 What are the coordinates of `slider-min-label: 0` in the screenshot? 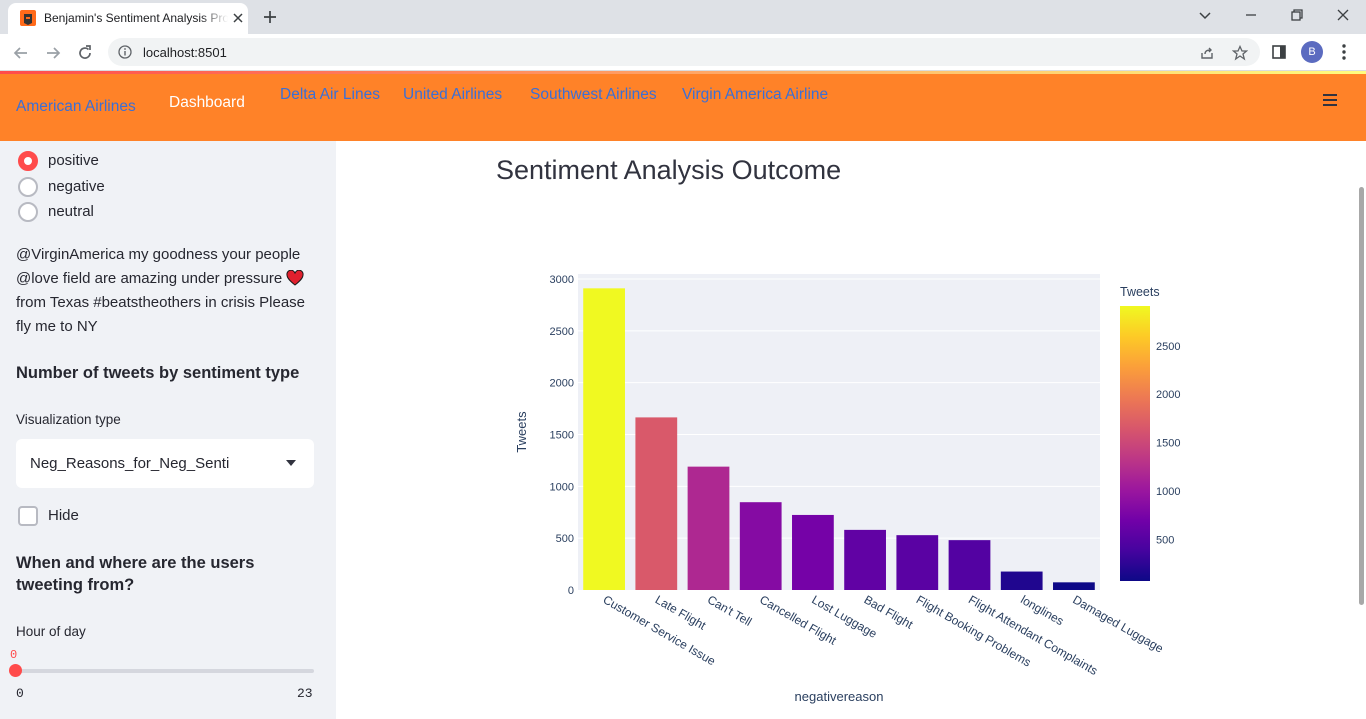 It's located at (20, 693).